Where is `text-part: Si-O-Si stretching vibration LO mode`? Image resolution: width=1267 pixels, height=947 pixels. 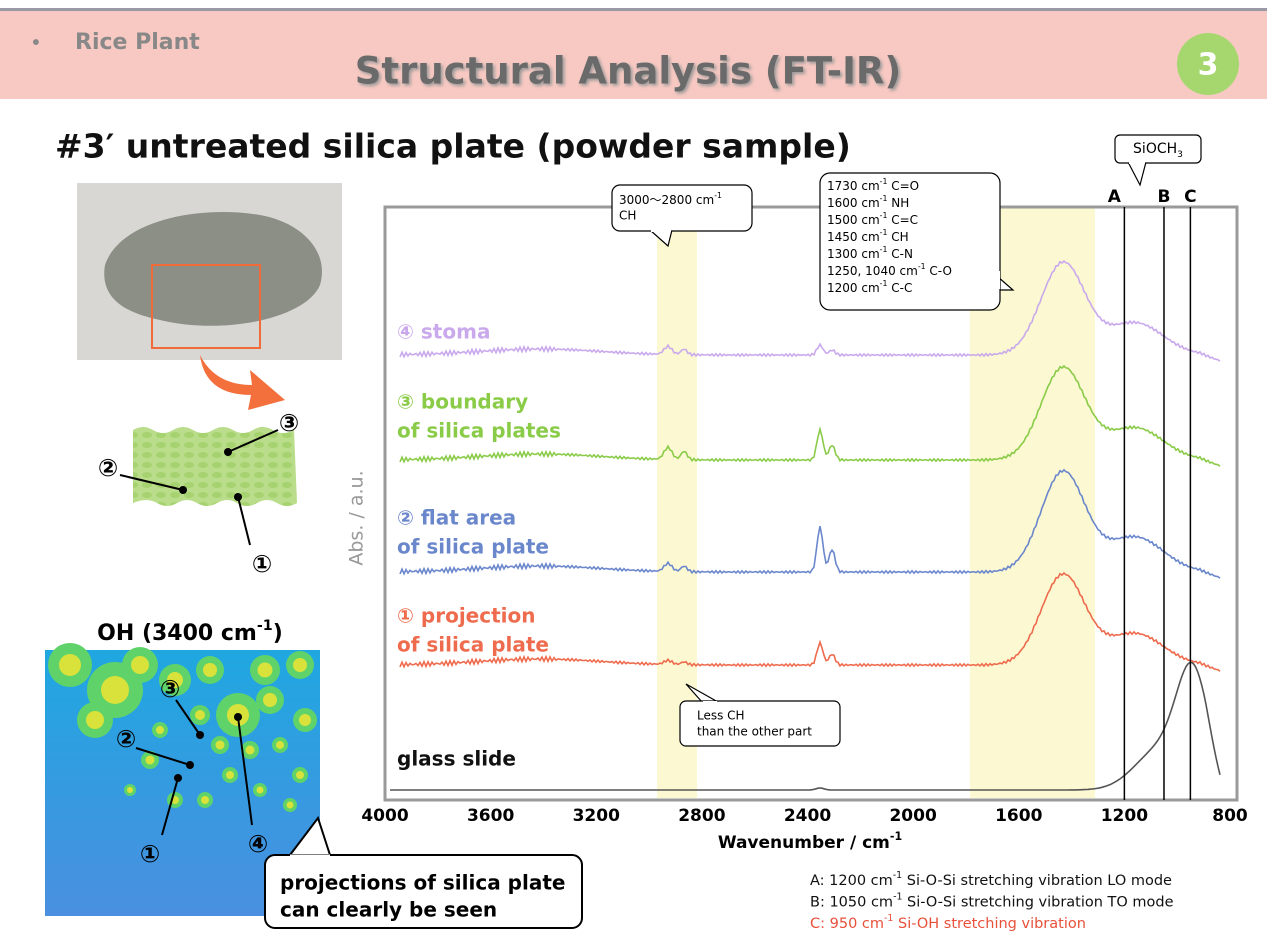
text-part: Si-O-Si stretching vibration LO mode is located at coordinates (1037, 881).